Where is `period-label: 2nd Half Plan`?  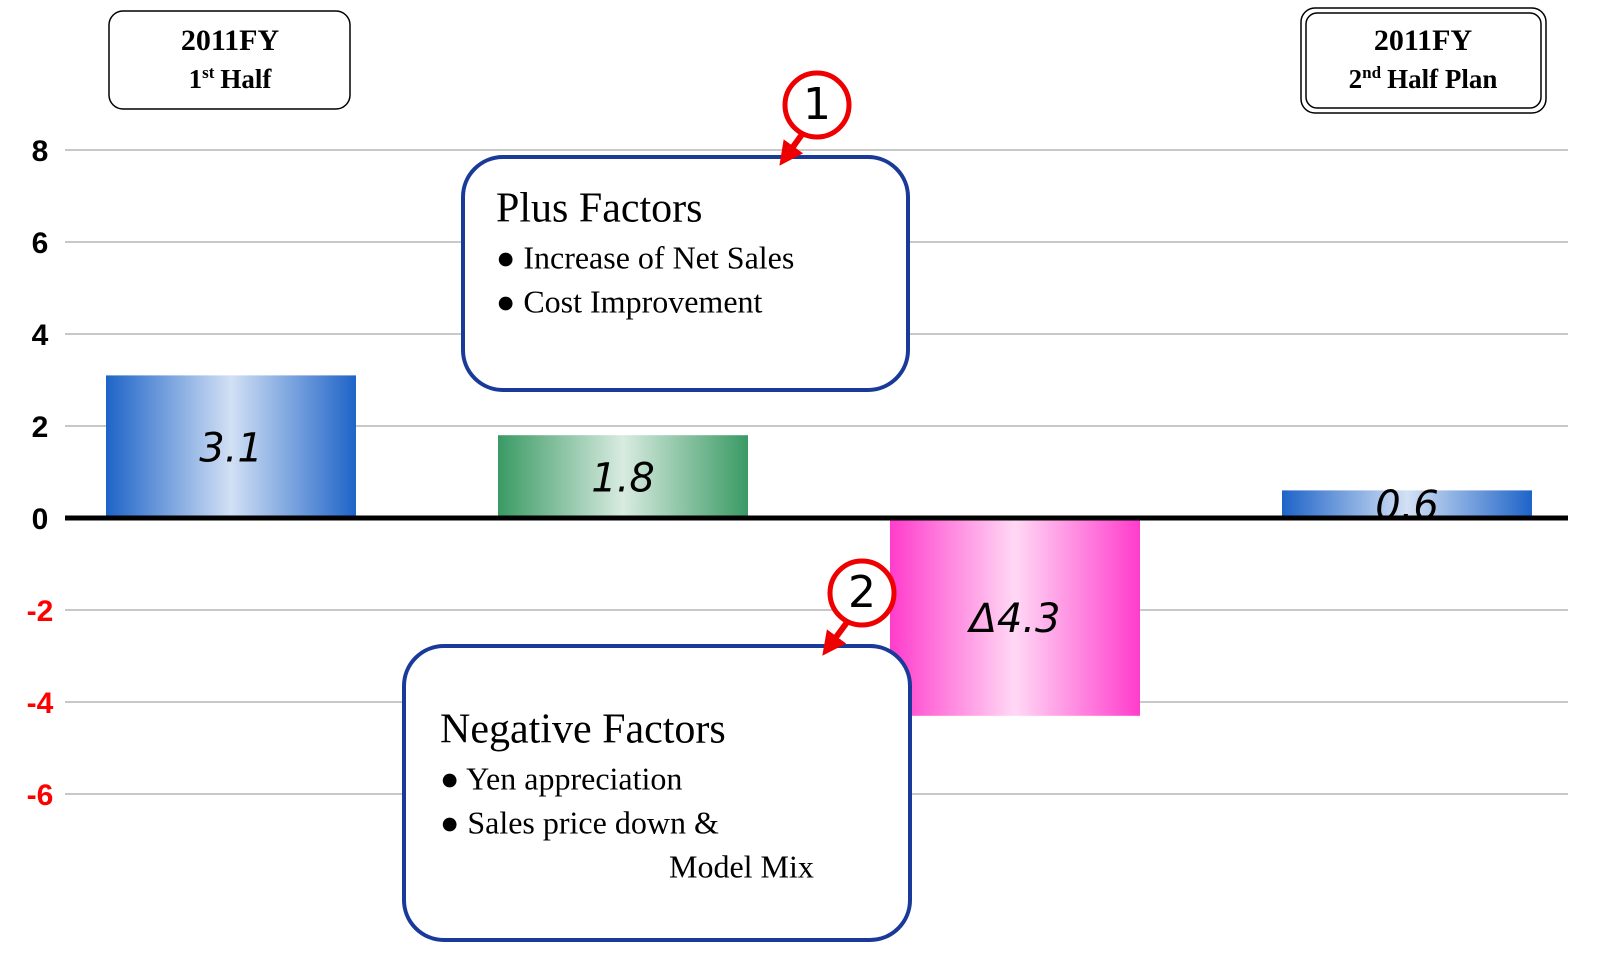
period-label: 2nd Half Plan is located at coordinates (1423, 78).